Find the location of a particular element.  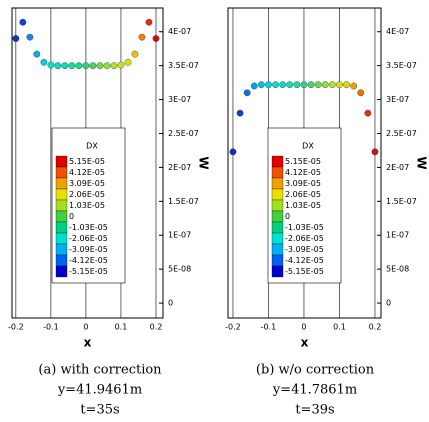

caption: (a) with correction is located at coordinates (100, 370).